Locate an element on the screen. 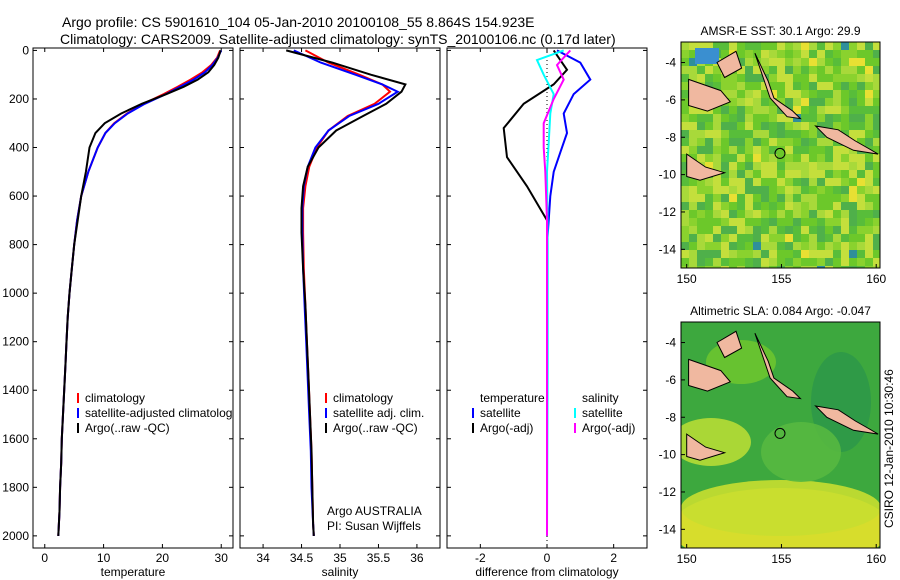  amsre_sst_map-frame is located at coordinates (780, 155).